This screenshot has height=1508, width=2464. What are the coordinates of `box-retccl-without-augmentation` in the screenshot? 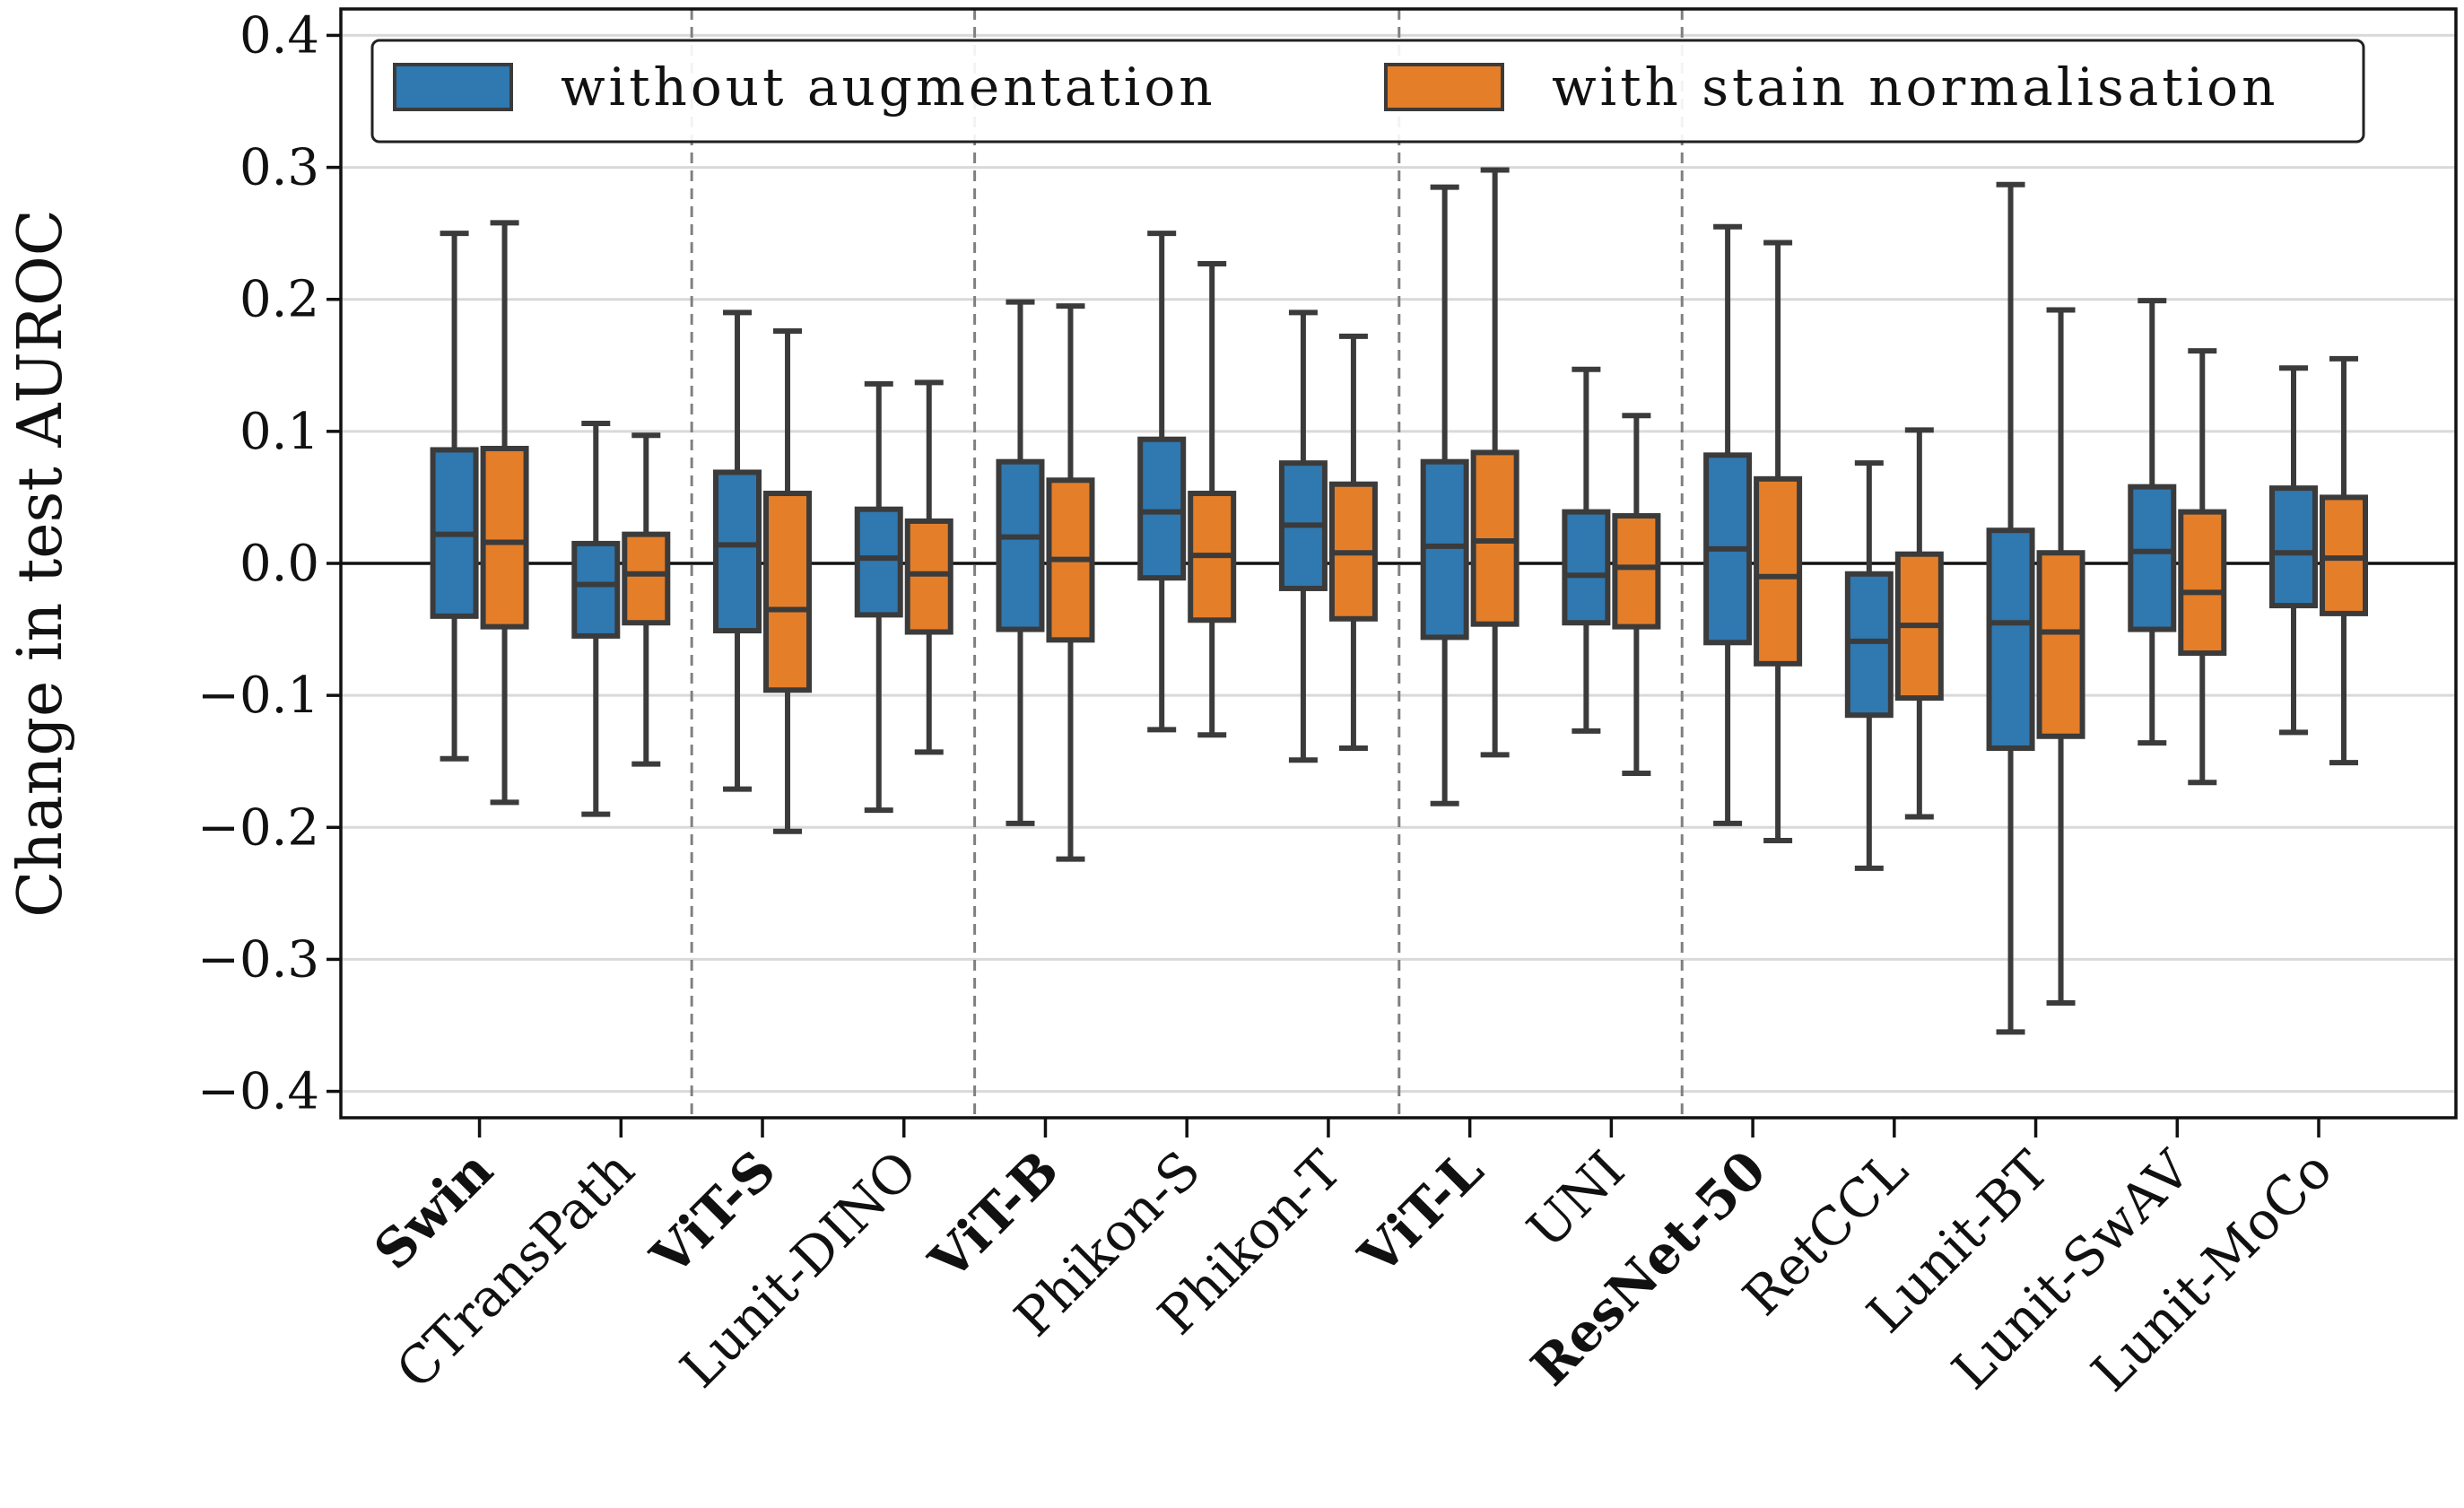 It's located at (1869, 666).